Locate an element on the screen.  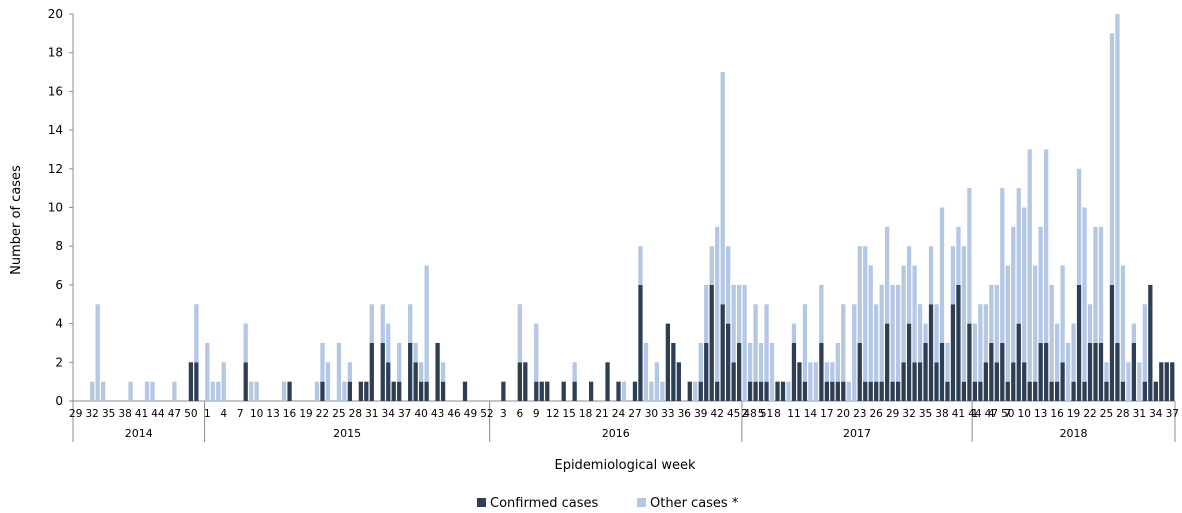
x-tick-label: 16 is located at coordinates (290, 414).